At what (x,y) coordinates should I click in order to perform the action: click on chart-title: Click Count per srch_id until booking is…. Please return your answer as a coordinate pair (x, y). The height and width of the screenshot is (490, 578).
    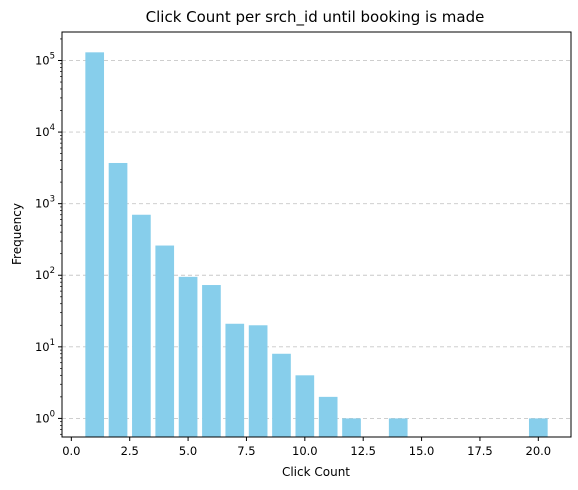
    Looking at the image, I should click on (315, 17).